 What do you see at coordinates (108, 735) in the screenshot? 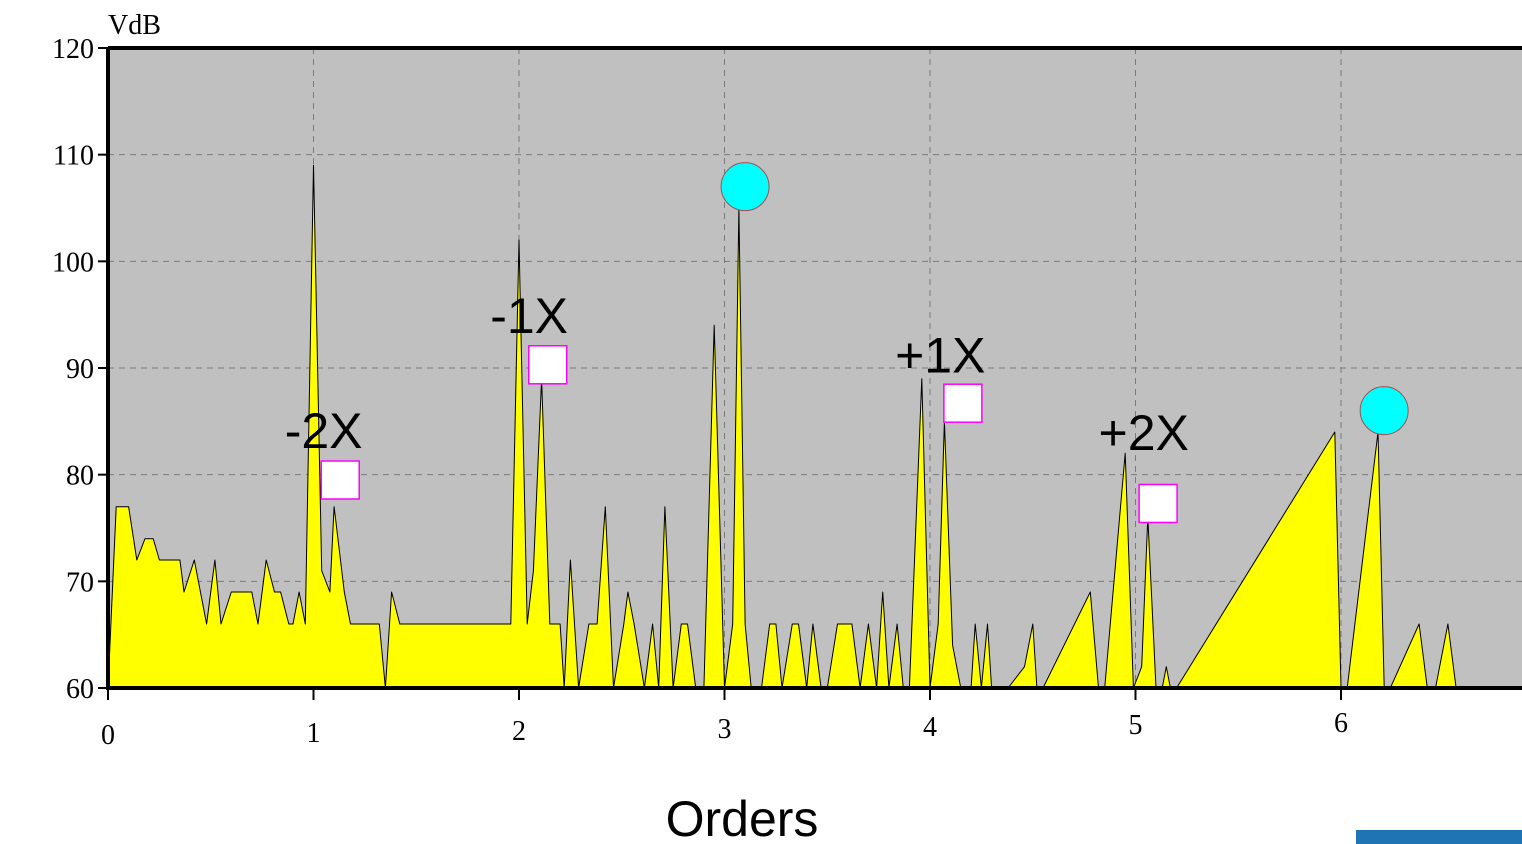
I see `x-tick-label: 0` at bounding box center [108, 735].